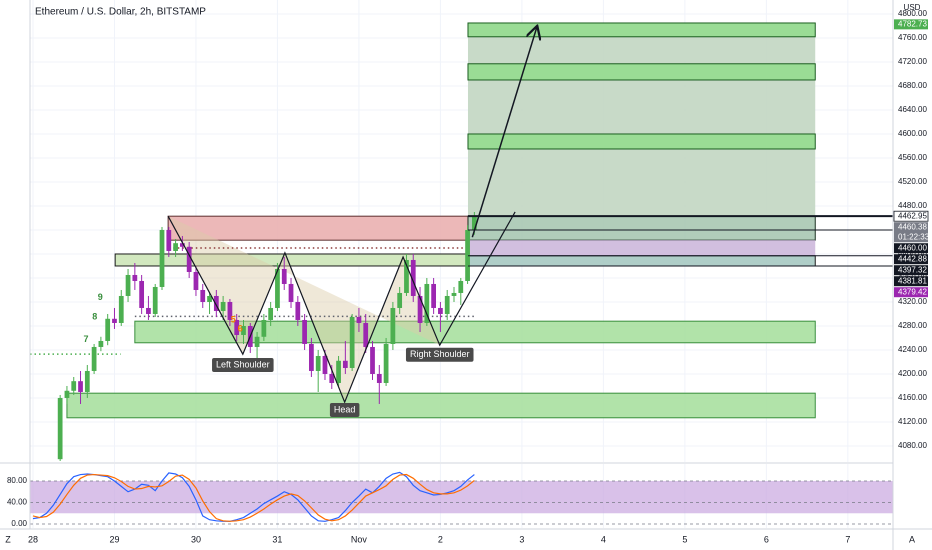 This screenshot has width=932, height=550. I want to click on countdown: 01:22:33, so click(914, 236).